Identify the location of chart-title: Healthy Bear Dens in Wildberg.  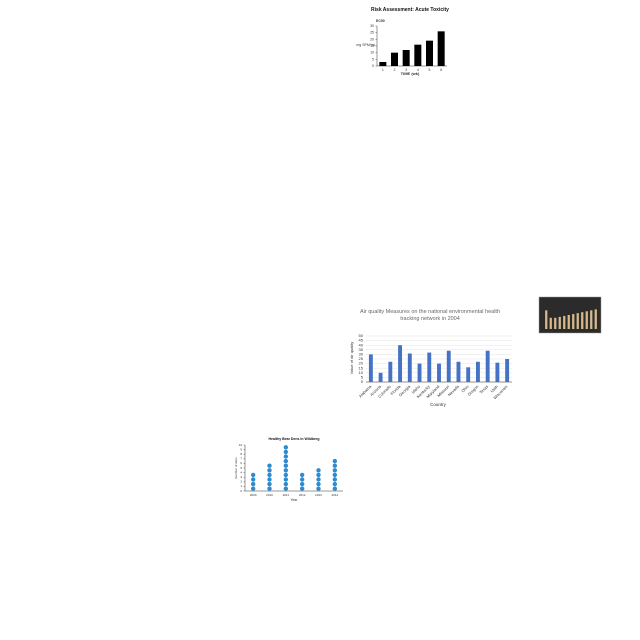
(294, 438).